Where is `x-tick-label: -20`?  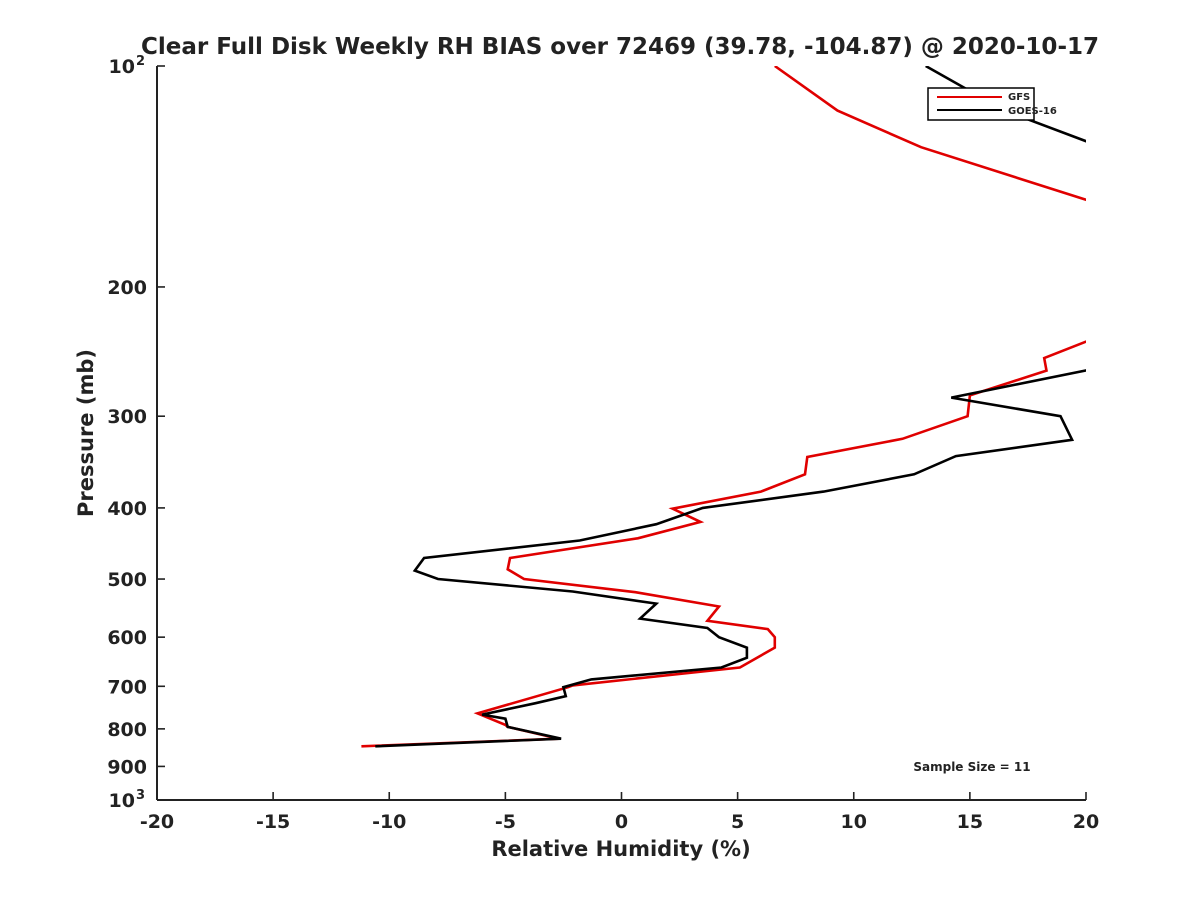 x-tick-label: -20 is located at coordinates (157, 822).